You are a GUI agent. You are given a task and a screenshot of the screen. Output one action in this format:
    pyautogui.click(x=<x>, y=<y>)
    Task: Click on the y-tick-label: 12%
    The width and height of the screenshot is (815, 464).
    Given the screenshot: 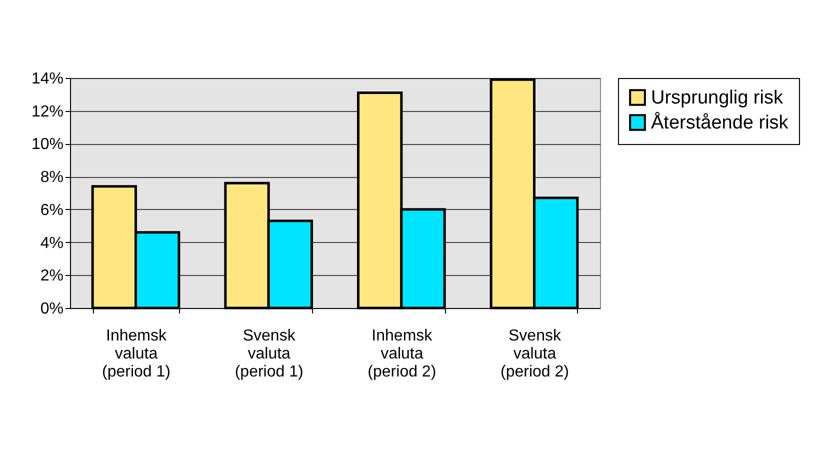 What is the action you would take?
    pyautogui.click(x=47, y=111)
    